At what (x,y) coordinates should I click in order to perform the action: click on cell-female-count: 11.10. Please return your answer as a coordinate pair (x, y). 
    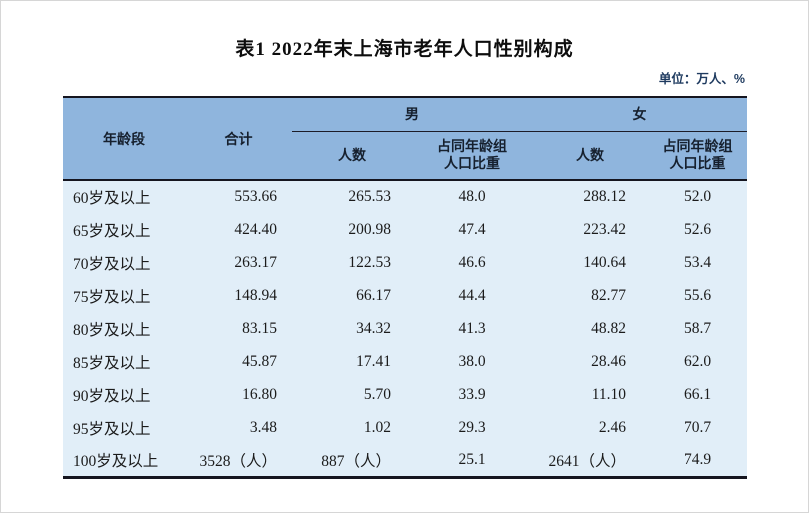
    Looking at the image, I should click on (590, 394).